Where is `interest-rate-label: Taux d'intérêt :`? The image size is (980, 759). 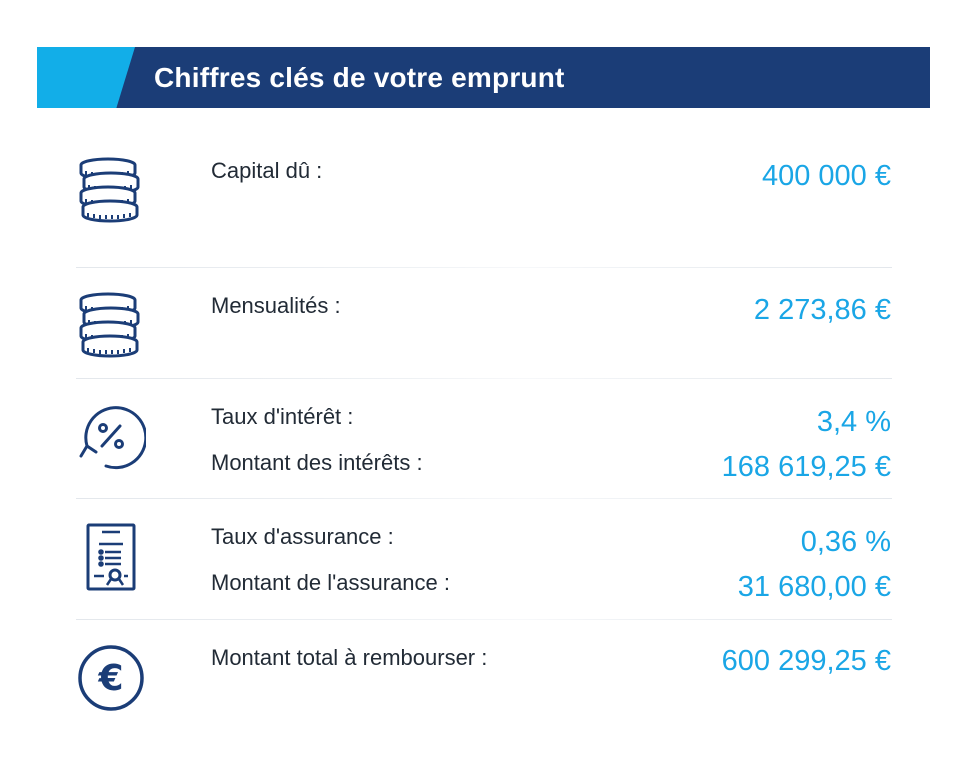 interest-rate-label: Taux d'intérêt : is located at coordinates (282, 416).